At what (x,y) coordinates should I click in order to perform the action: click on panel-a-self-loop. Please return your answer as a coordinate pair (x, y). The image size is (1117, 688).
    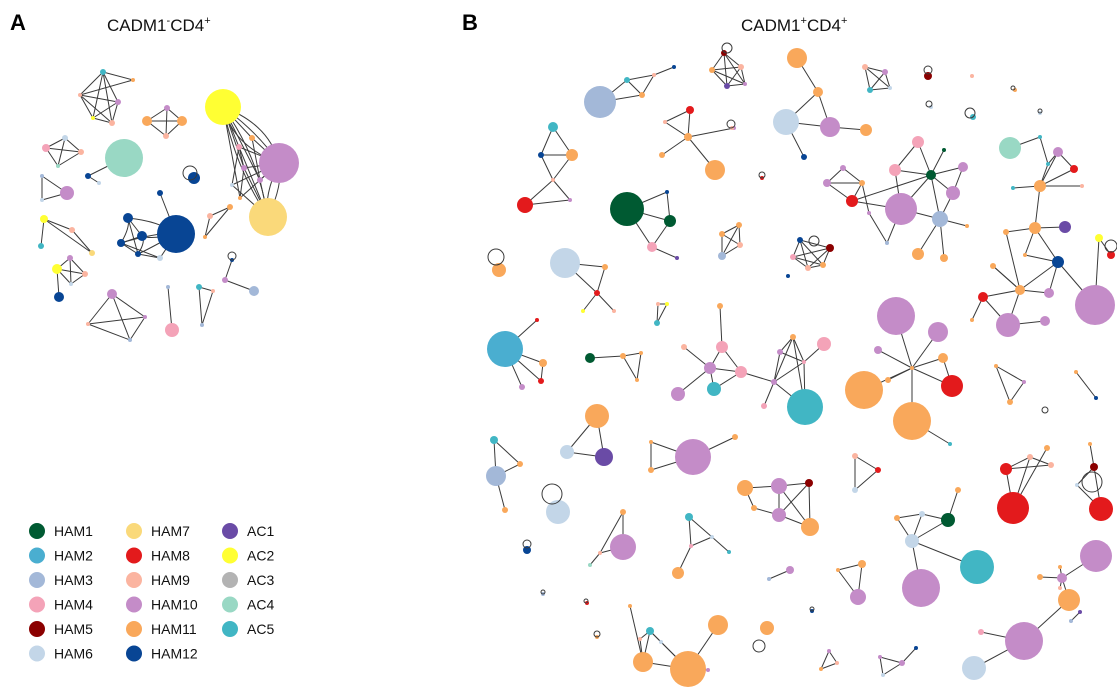
    Looking at the image, I should click on (190, 173).